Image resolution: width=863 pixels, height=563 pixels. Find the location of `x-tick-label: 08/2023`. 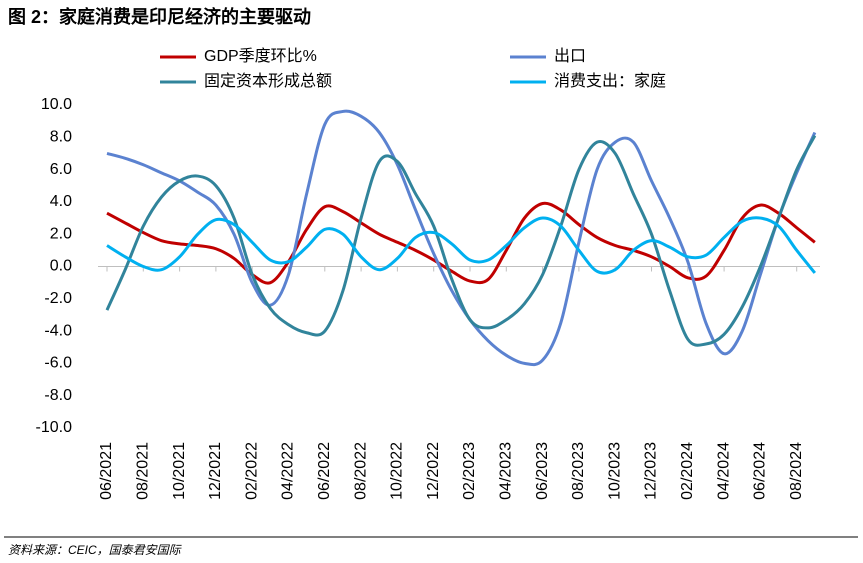

x-tick-label: 08/2023 is located at coordinates (578, 471).